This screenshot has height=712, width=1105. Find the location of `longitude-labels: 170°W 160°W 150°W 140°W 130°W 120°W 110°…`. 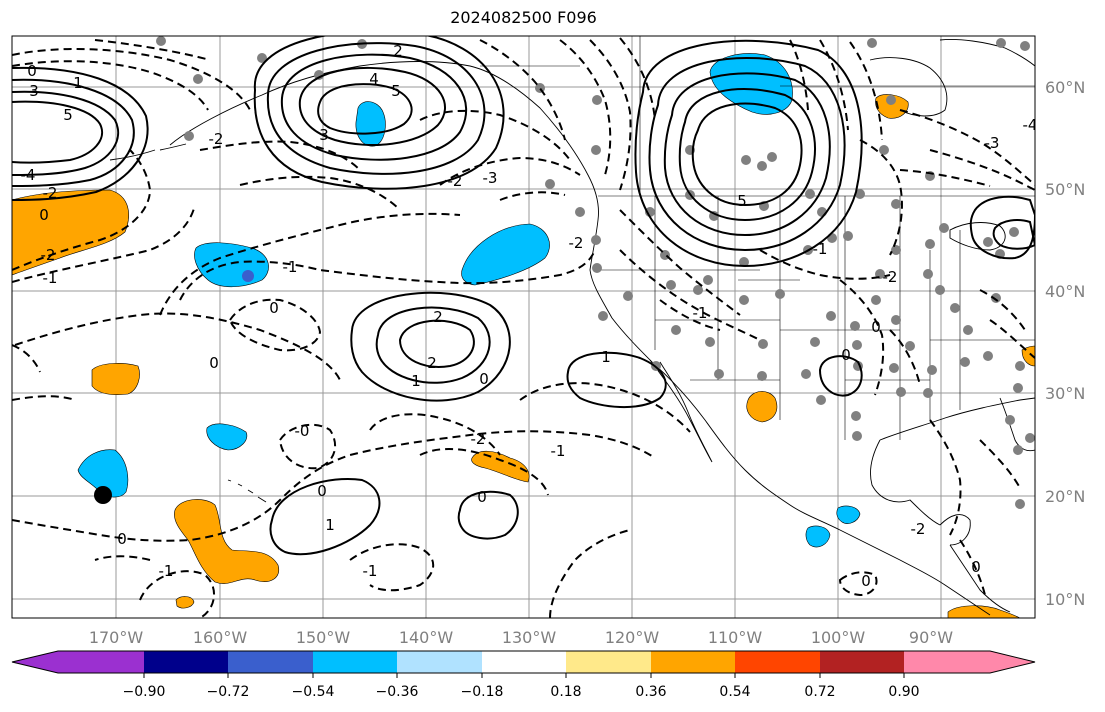

longitude-labels: 170°W 160°W 150°W 140°W 130°W 120°W 110°… is located at coordinates (521, 637).